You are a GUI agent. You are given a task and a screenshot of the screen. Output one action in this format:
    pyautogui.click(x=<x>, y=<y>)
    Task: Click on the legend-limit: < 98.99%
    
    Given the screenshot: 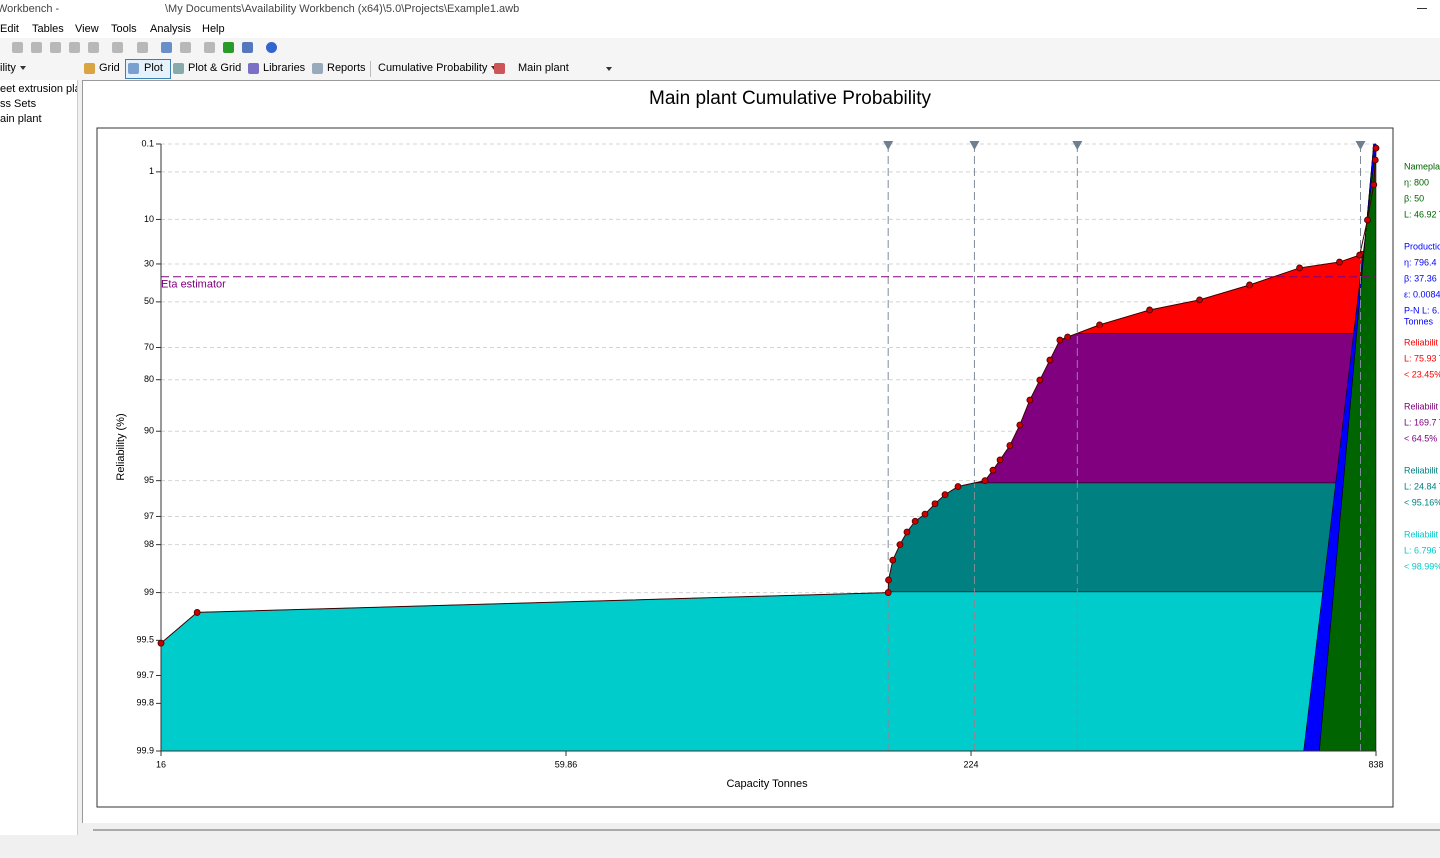 What is the action you would take?
    pyautogui.click(x=1422, y=566)
    